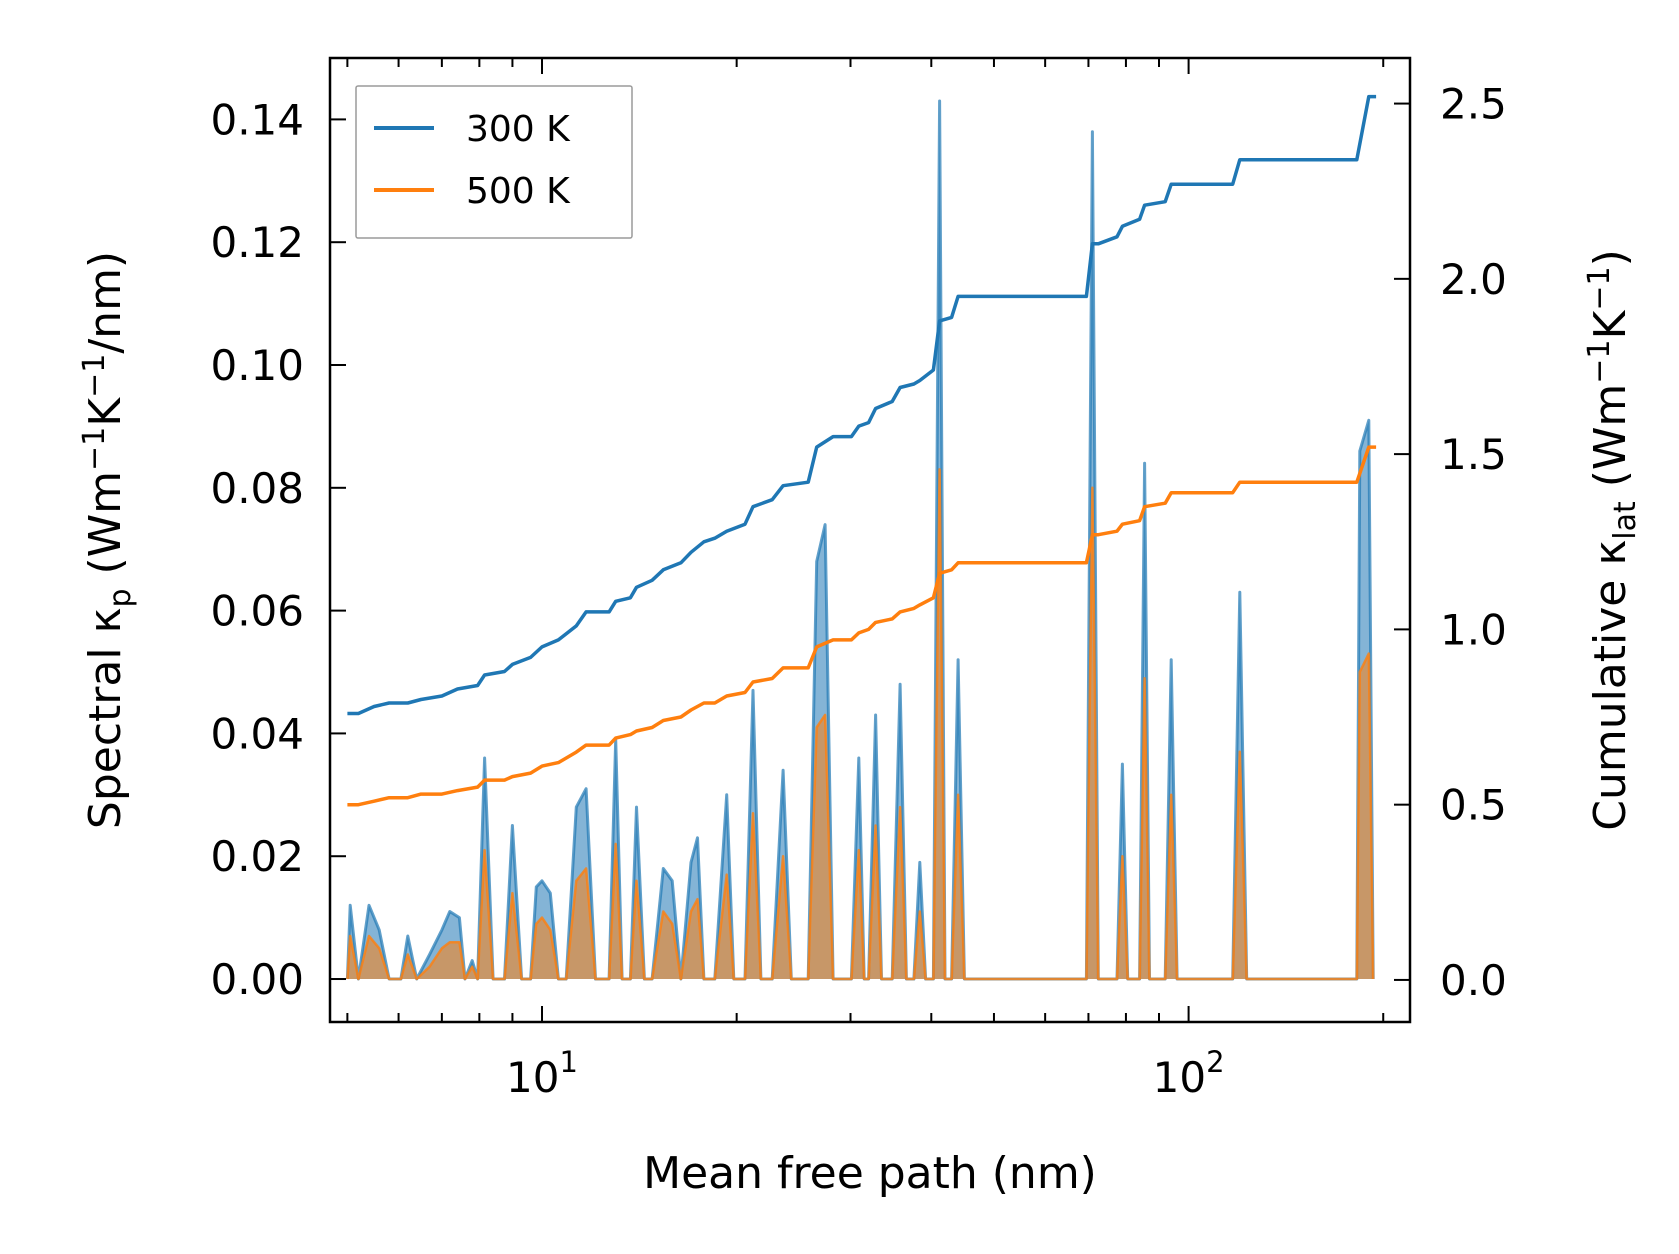 The width and height of the screenshot is (1679, 1254). I want to click on left-y-tick-label: 0.08, so click(257, 488).